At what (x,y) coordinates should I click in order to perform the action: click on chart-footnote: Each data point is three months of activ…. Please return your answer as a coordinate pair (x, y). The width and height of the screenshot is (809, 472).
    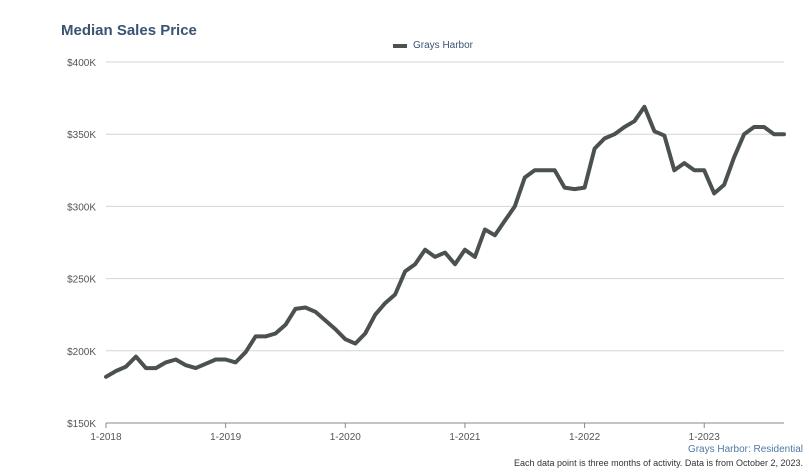
    Looking at the image, I should click on (658, 463).